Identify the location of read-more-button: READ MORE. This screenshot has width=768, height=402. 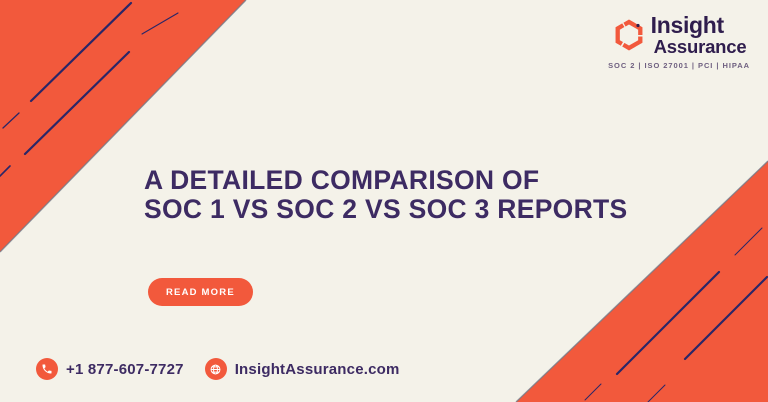
(200, 292).